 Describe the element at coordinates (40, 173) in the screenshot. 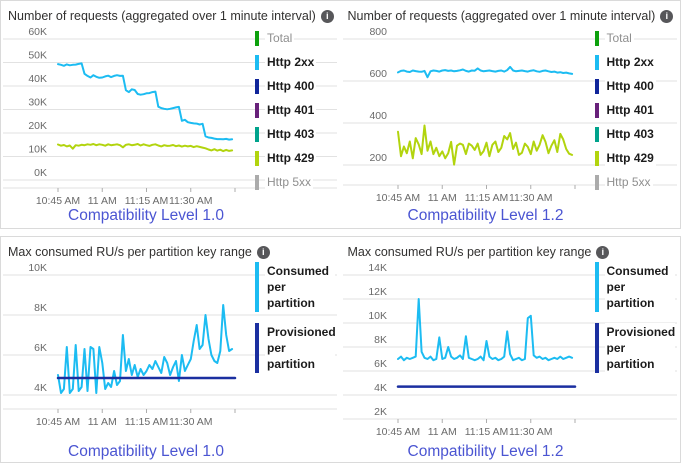

I see `svg-text: 0K` at that location.